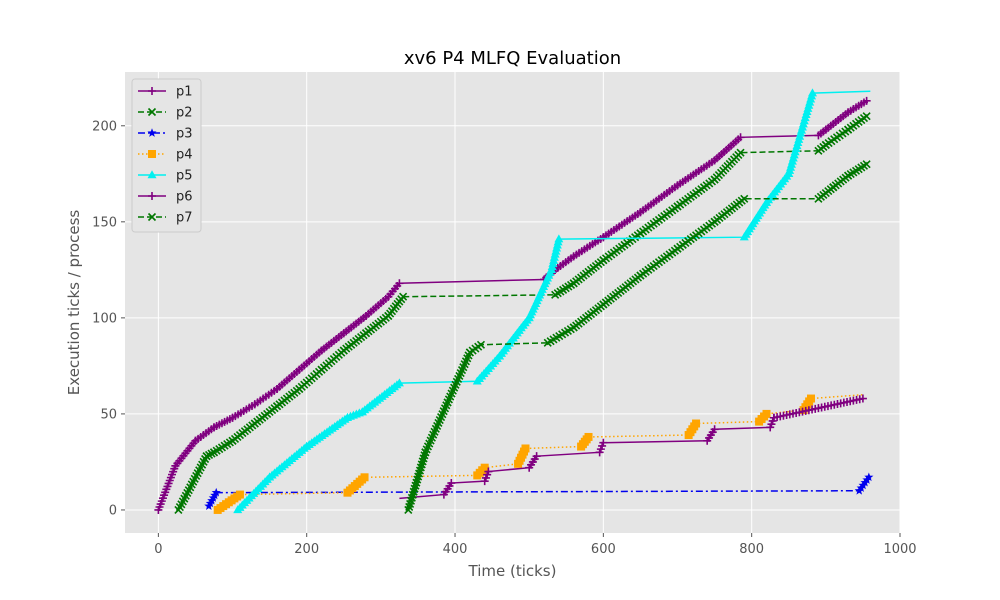 This screenshot has height=600, width=1000. Describe the element at coordinates (104, 318) in the screenshot. I see `y-tick-label: 100` at that location.